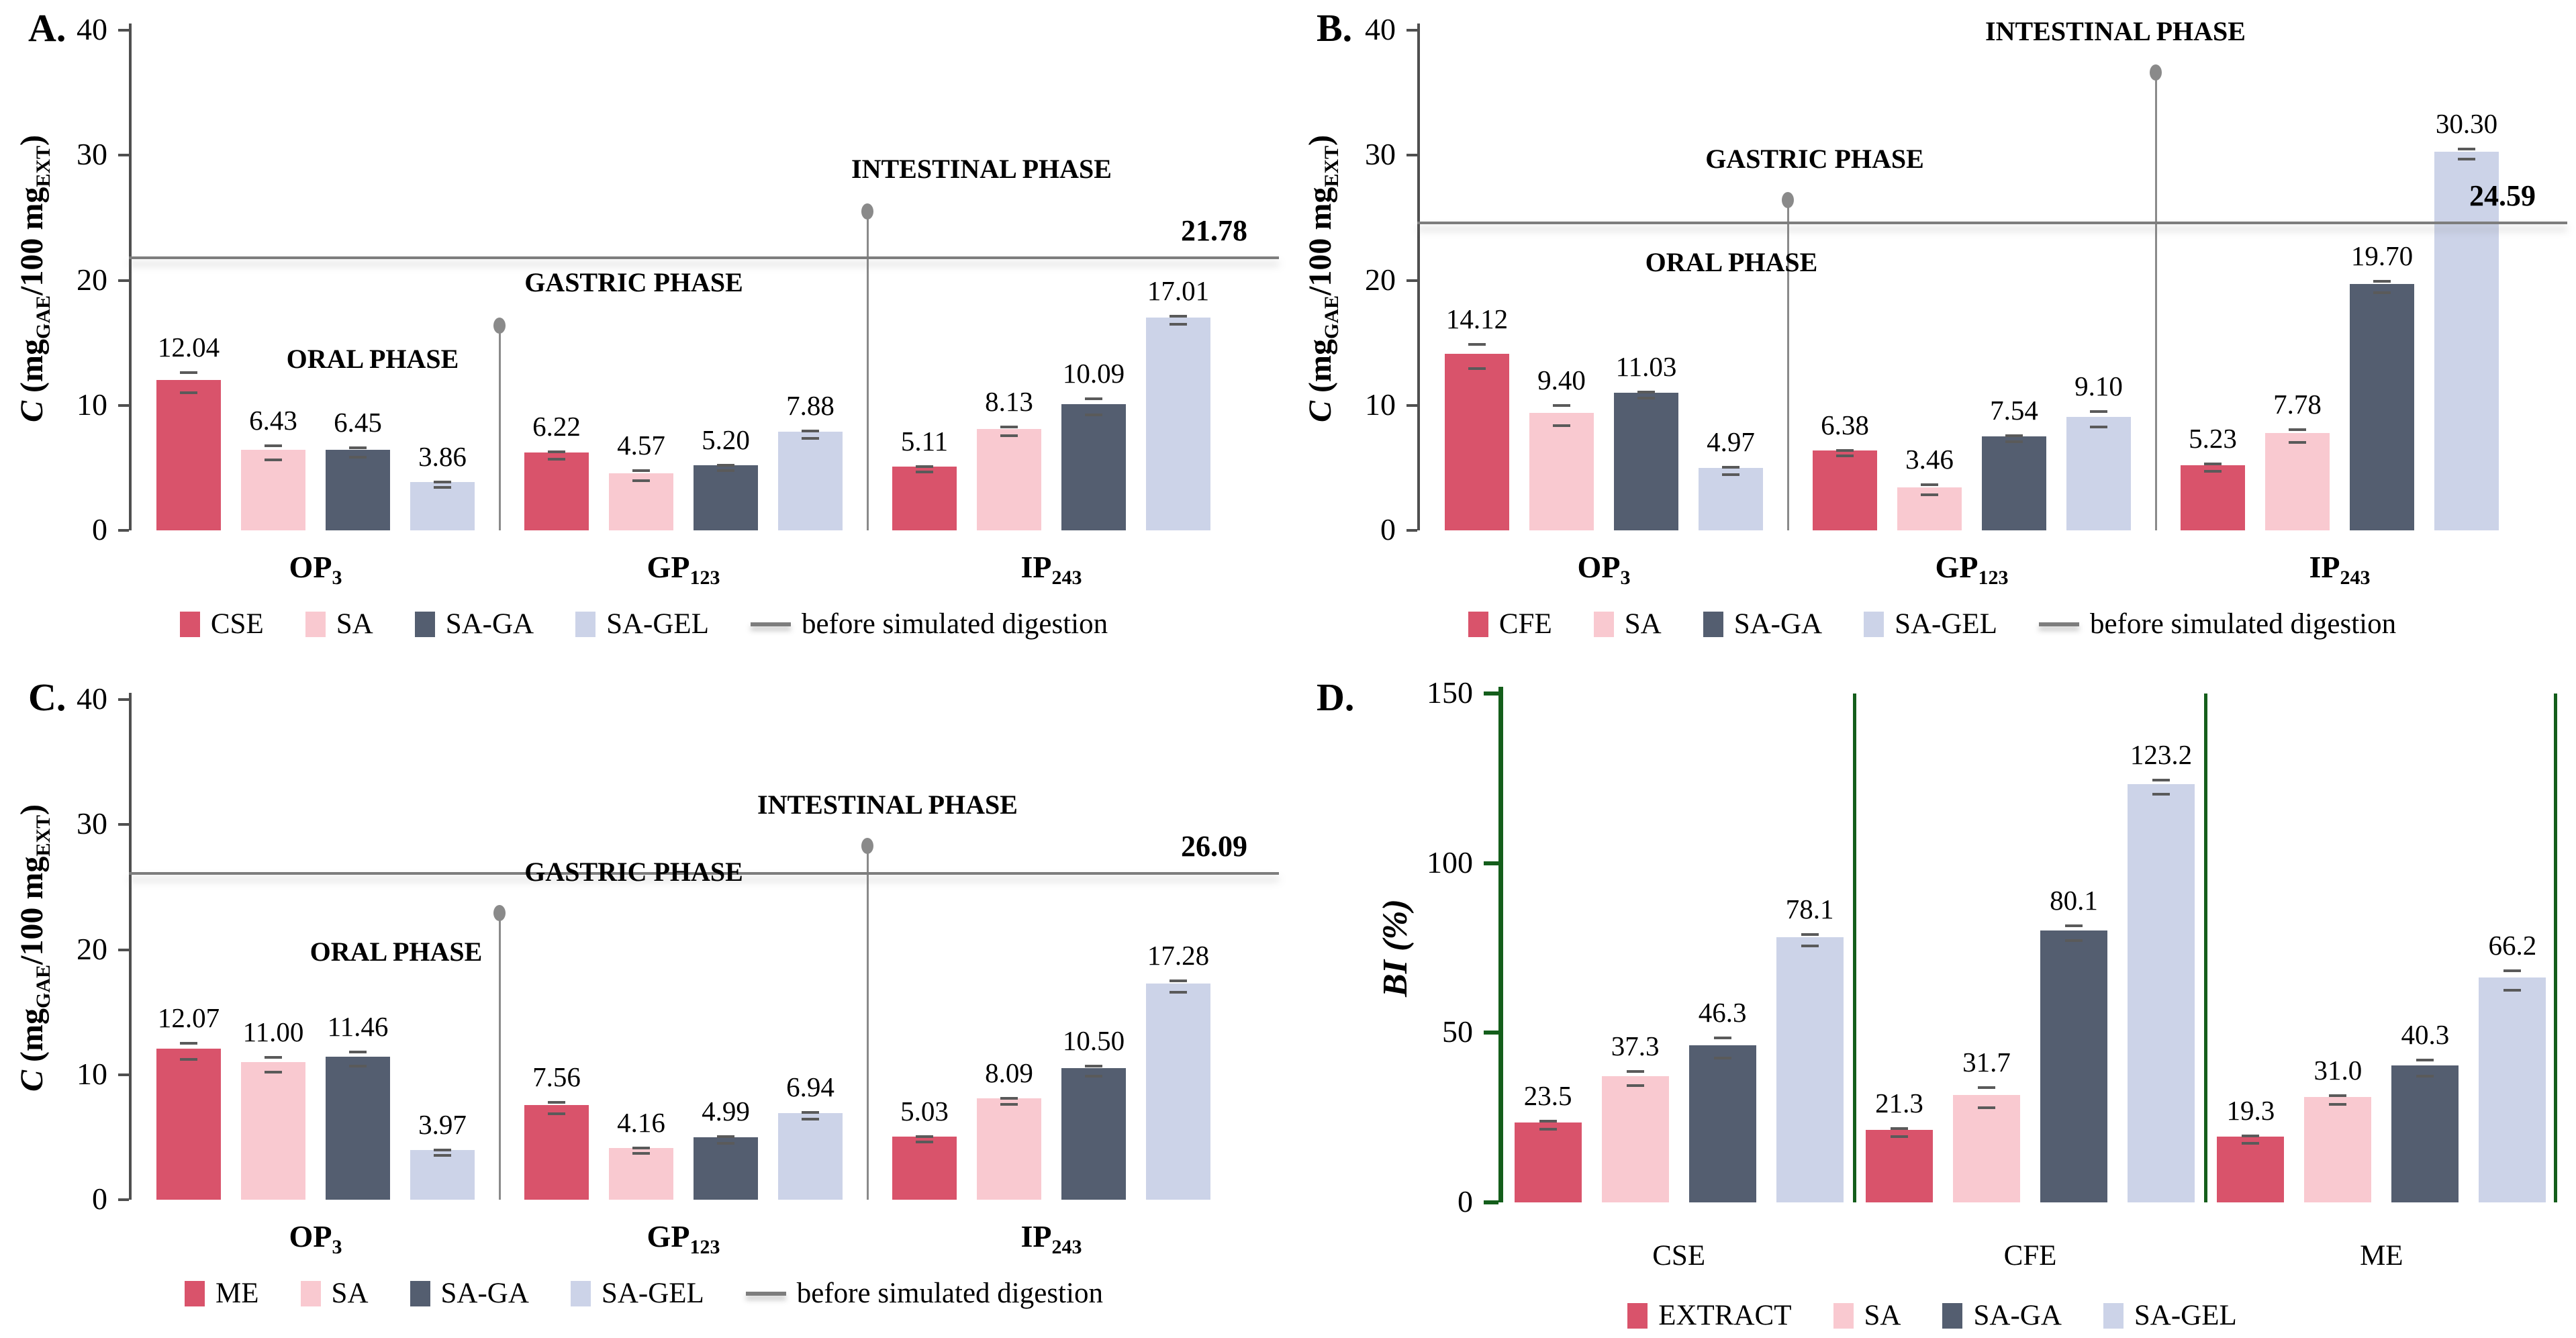  I want to click on bar-value-label: 40.3, so click(2425, 1035).